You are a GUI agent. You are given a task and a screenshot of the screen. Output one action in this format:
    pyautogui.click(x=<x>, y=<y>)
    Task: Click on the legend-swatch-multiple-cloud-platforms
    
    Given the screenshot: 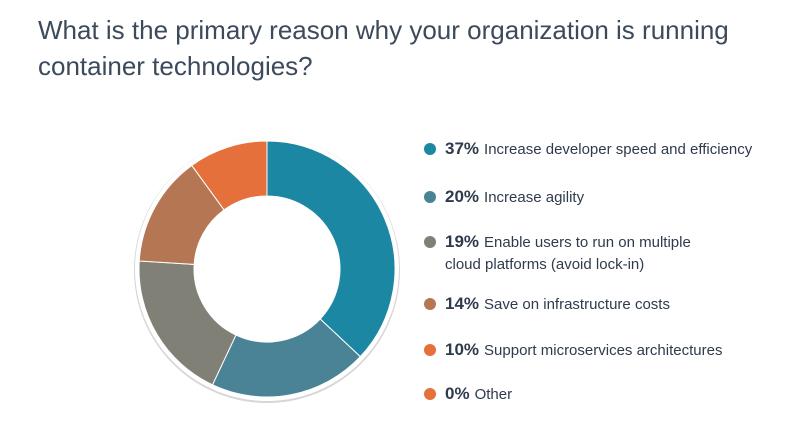 What is the action you would take?
    pyautogui.click(x=430, y=242)
    